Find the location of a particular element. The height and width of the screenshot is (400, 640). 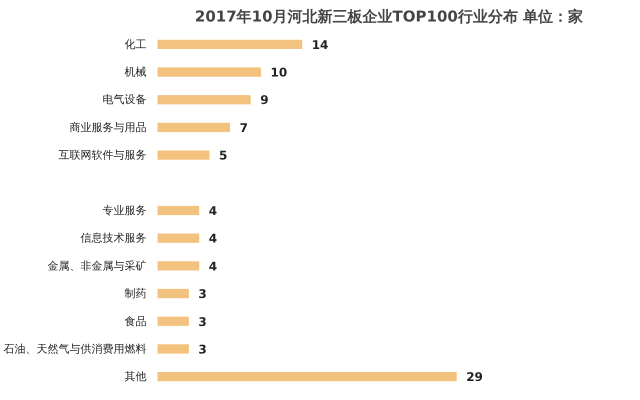

y-tick-label: 互联网软件与服务 is located at coordinates (102, 155).